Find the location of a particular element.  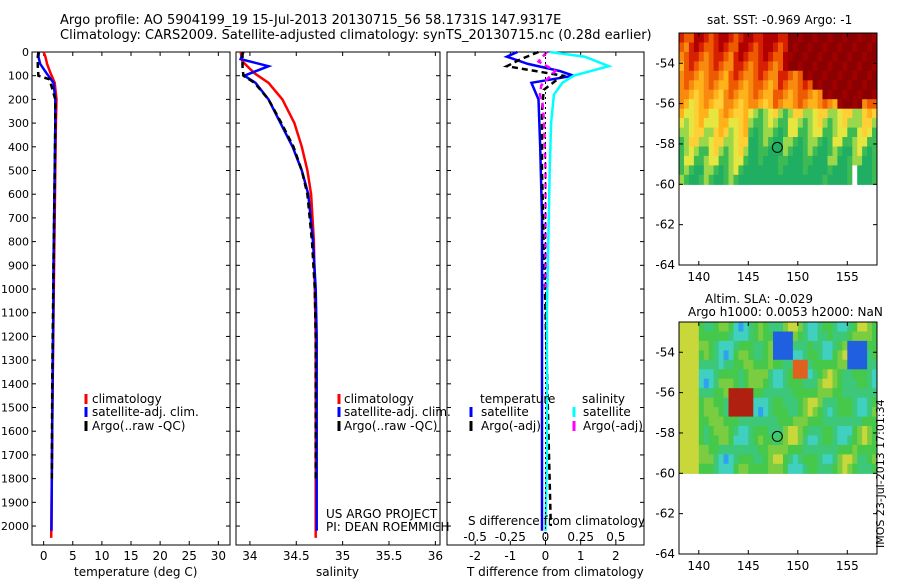

temp-xtick-label: 20 is located at coordinates (159, 556).